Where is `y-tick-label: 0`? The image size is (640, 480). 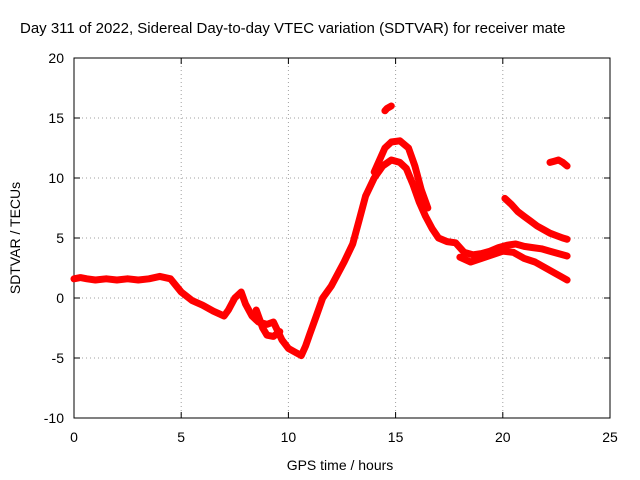
y-tick-label: 0 is located at coordinates (60, 298).